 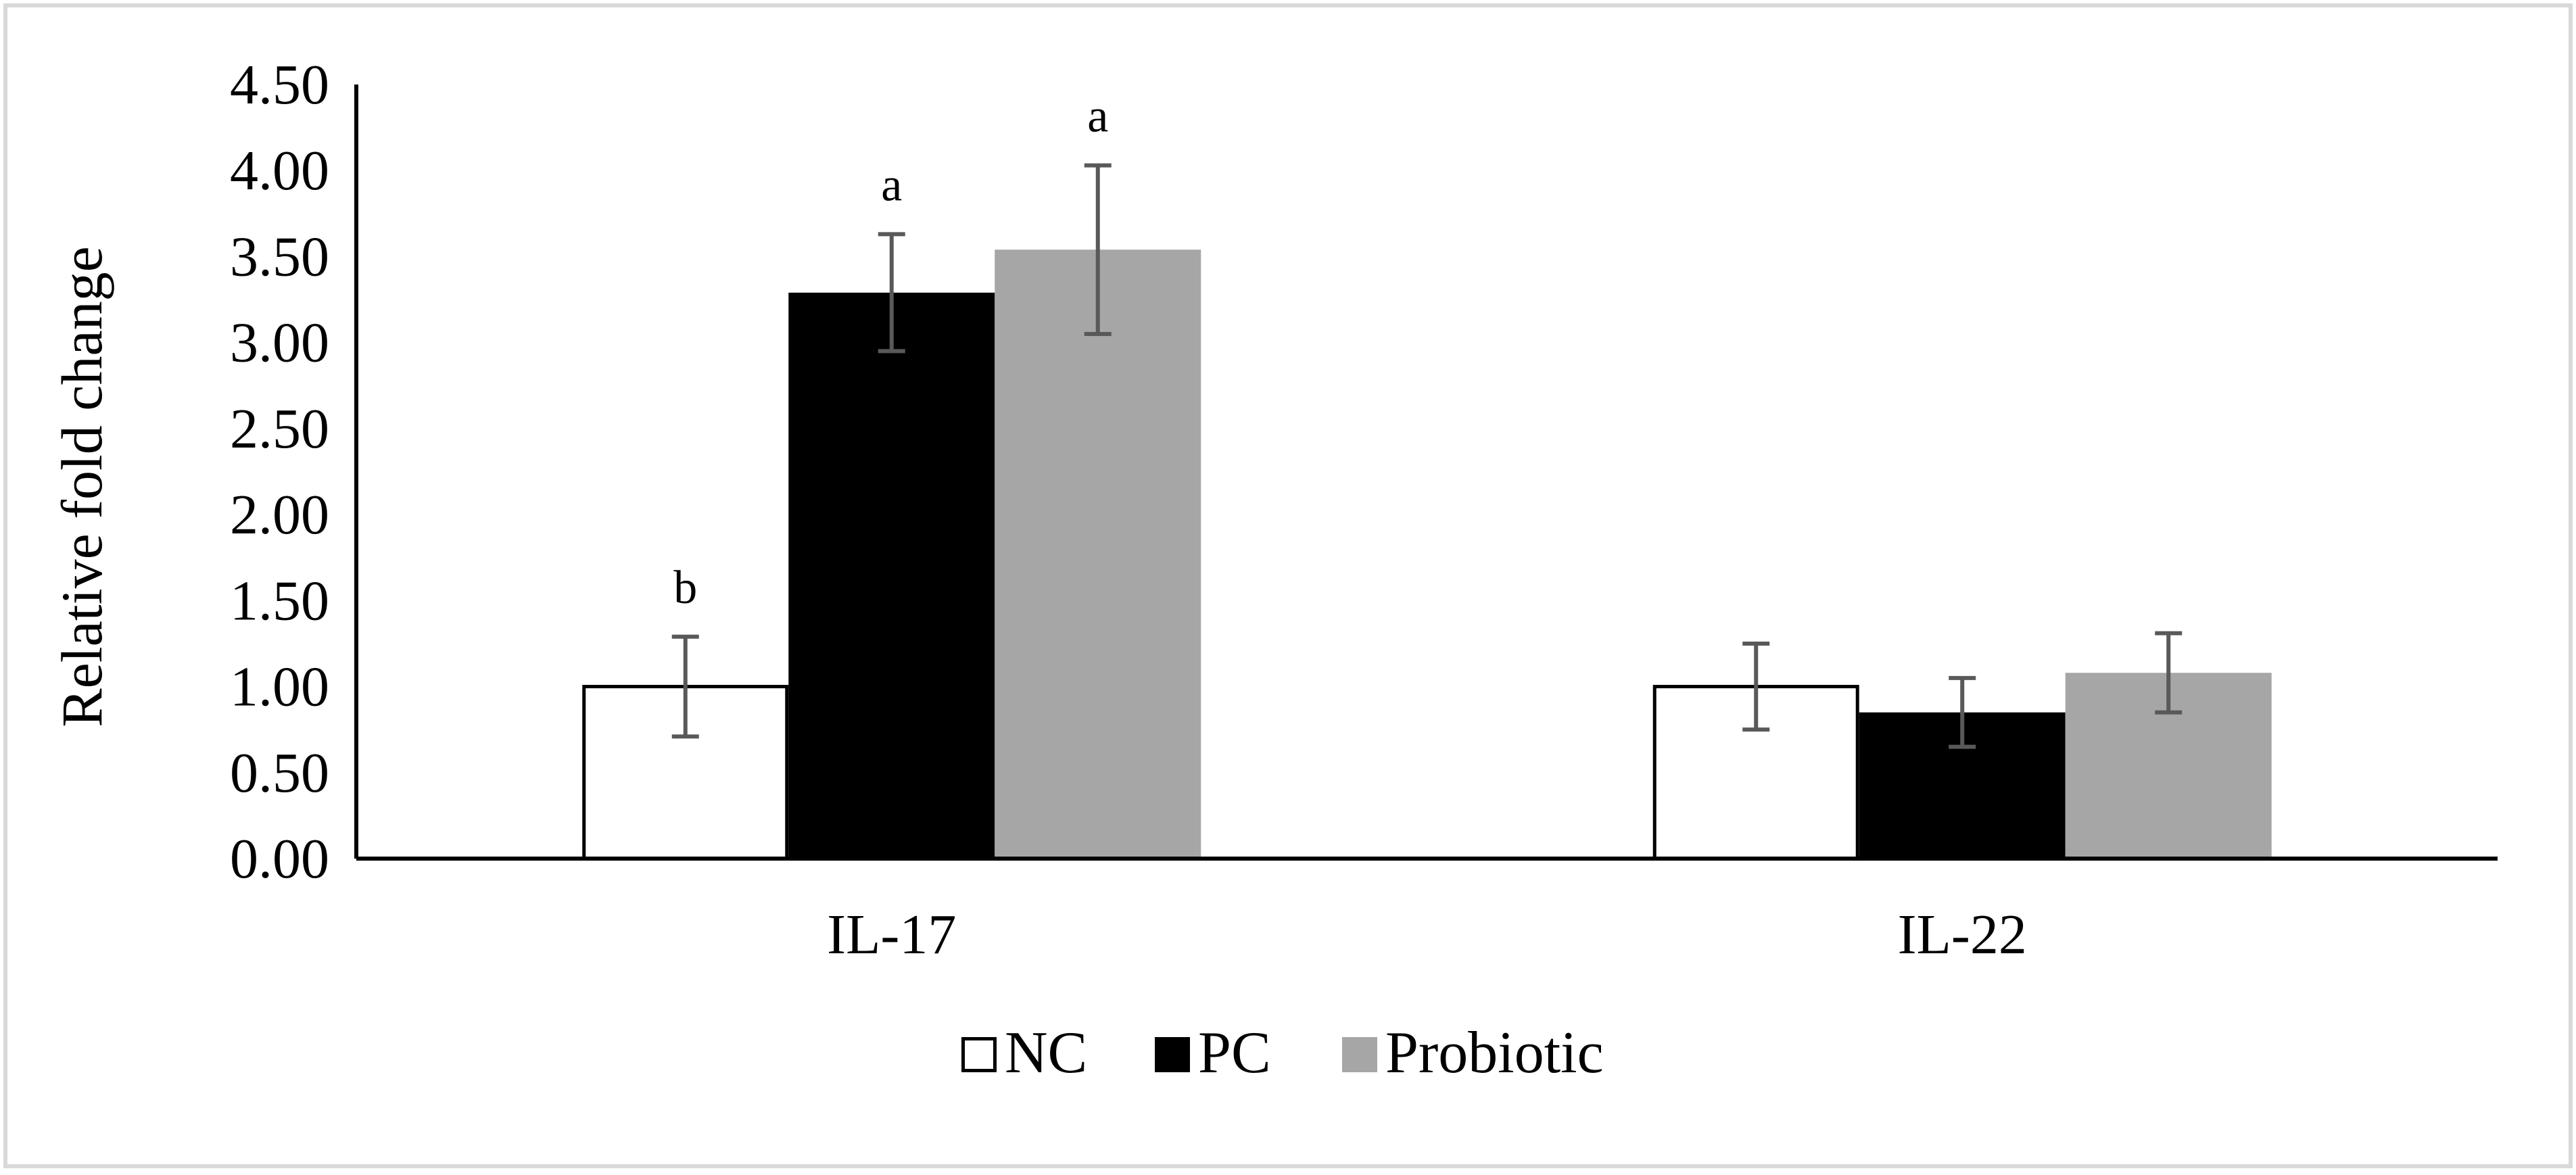 What do you see at coordinates (1359, 1054) in the screenshot?
I see `legend-swatch-probiotic` at bounding box center [1359, 1054].